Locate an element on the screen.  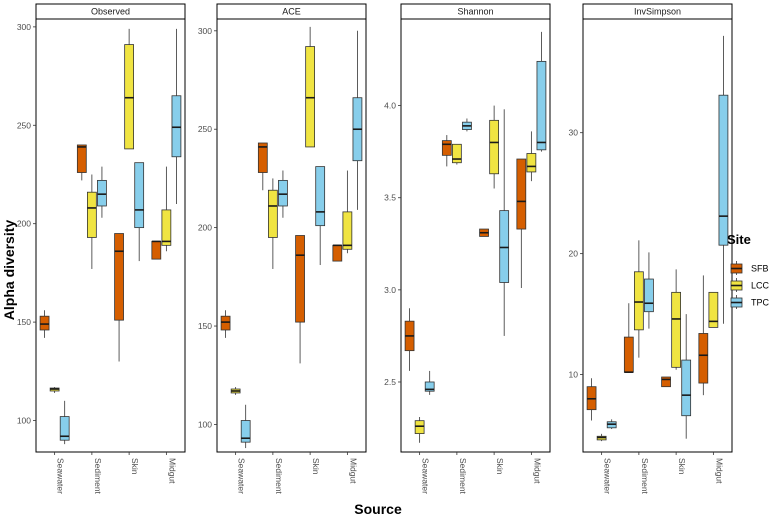
legend-title: Site is located at coordinates (739, 239).